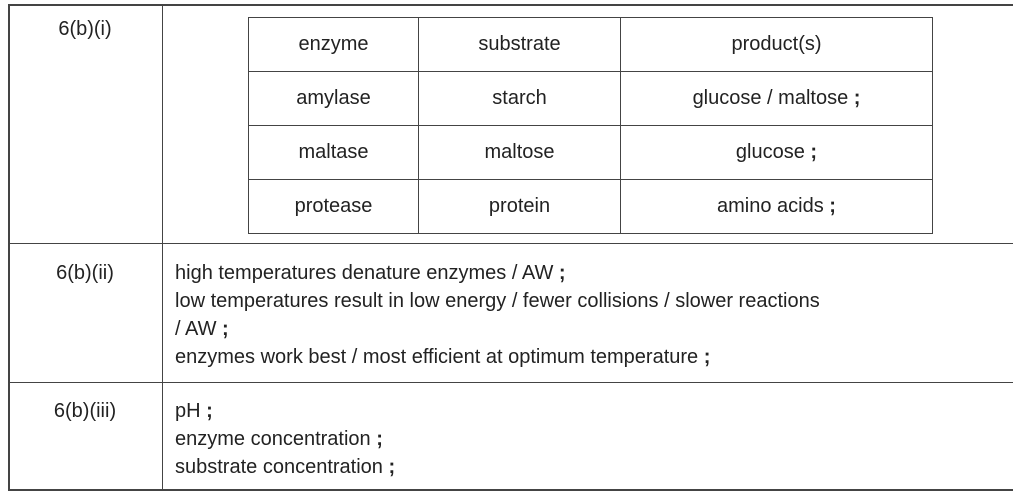 The width and height of the screenshot is (1013, 494). What do you see at coordinates (519, 44) in the screenshot?
I see `header-cell: substrate` at bounding box center [519, 44].